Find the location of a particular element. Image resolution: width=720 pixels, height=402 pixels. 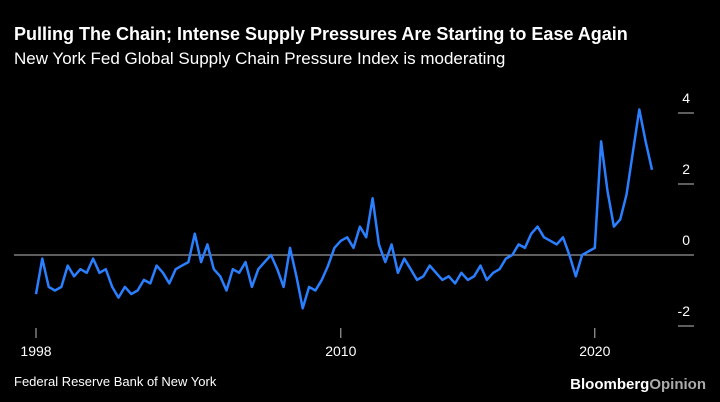

brand: BloombergOpinion is located at coordinates (638, 384).